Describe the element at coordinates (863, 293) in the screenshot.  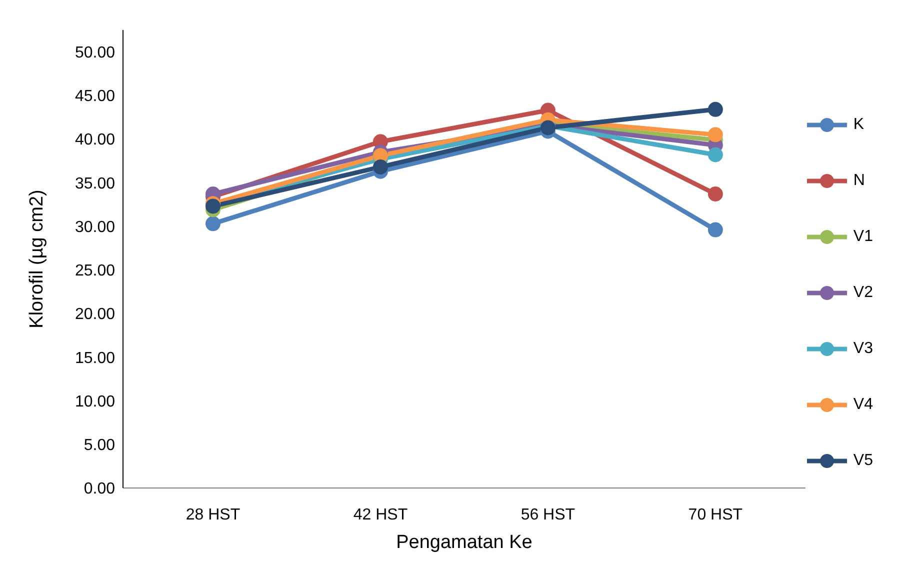
I see `legend-label: V2` at that location.